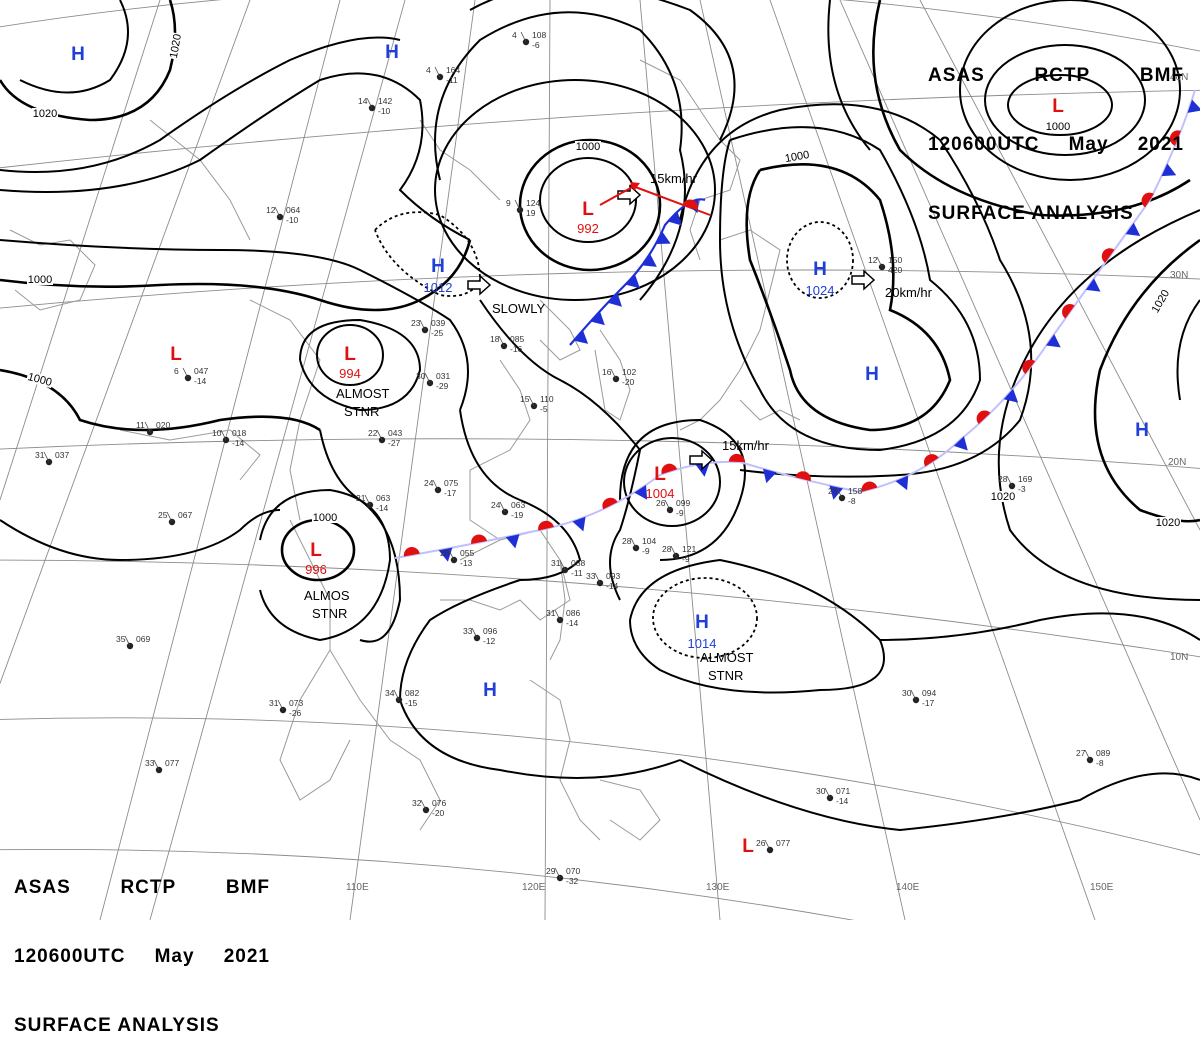 The height and width of the screenshot is (1060, 1200). I want to click on station-pressure: 063, so click(383, 498).